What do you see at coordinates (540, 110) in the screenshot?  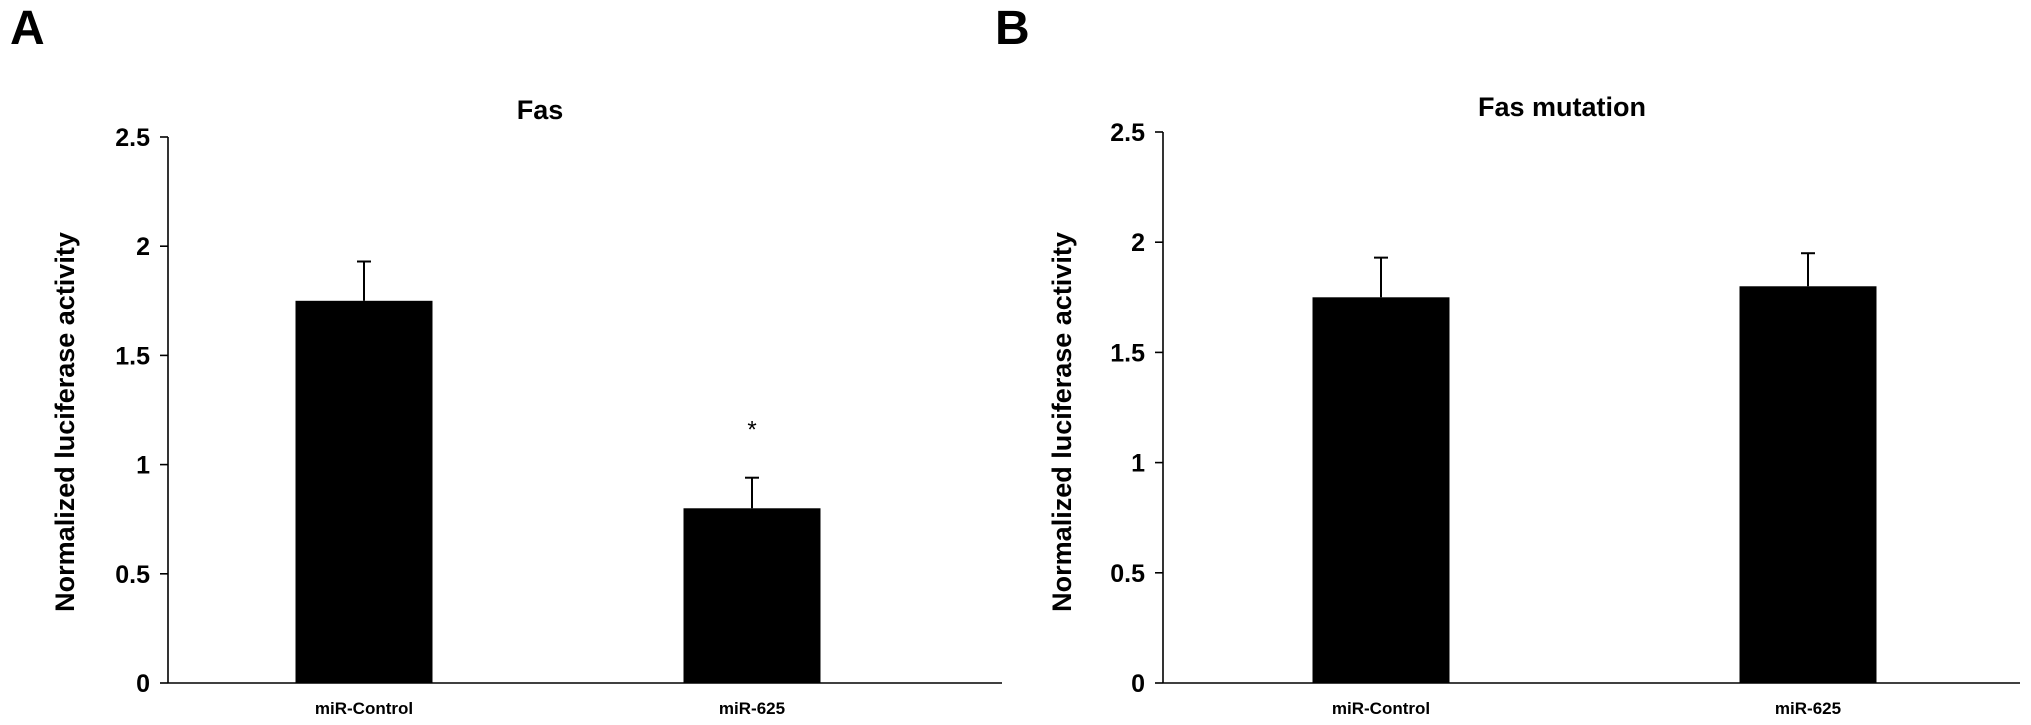 I see `chart-title-a: Fas` at bounding box center [540, 110].